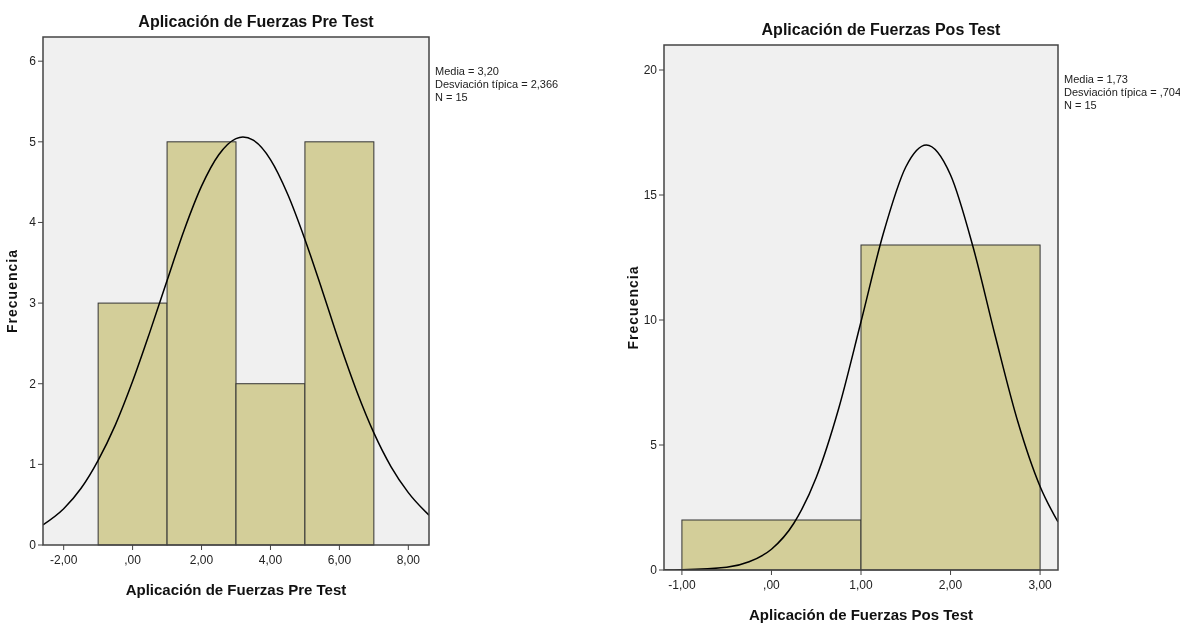 This screenshot has height=632, width=1180. What do you see at coordinates (1040, 585) in the screenshot?
I see `x-tick-label: 3,00` at bounding box center [1040, 585].